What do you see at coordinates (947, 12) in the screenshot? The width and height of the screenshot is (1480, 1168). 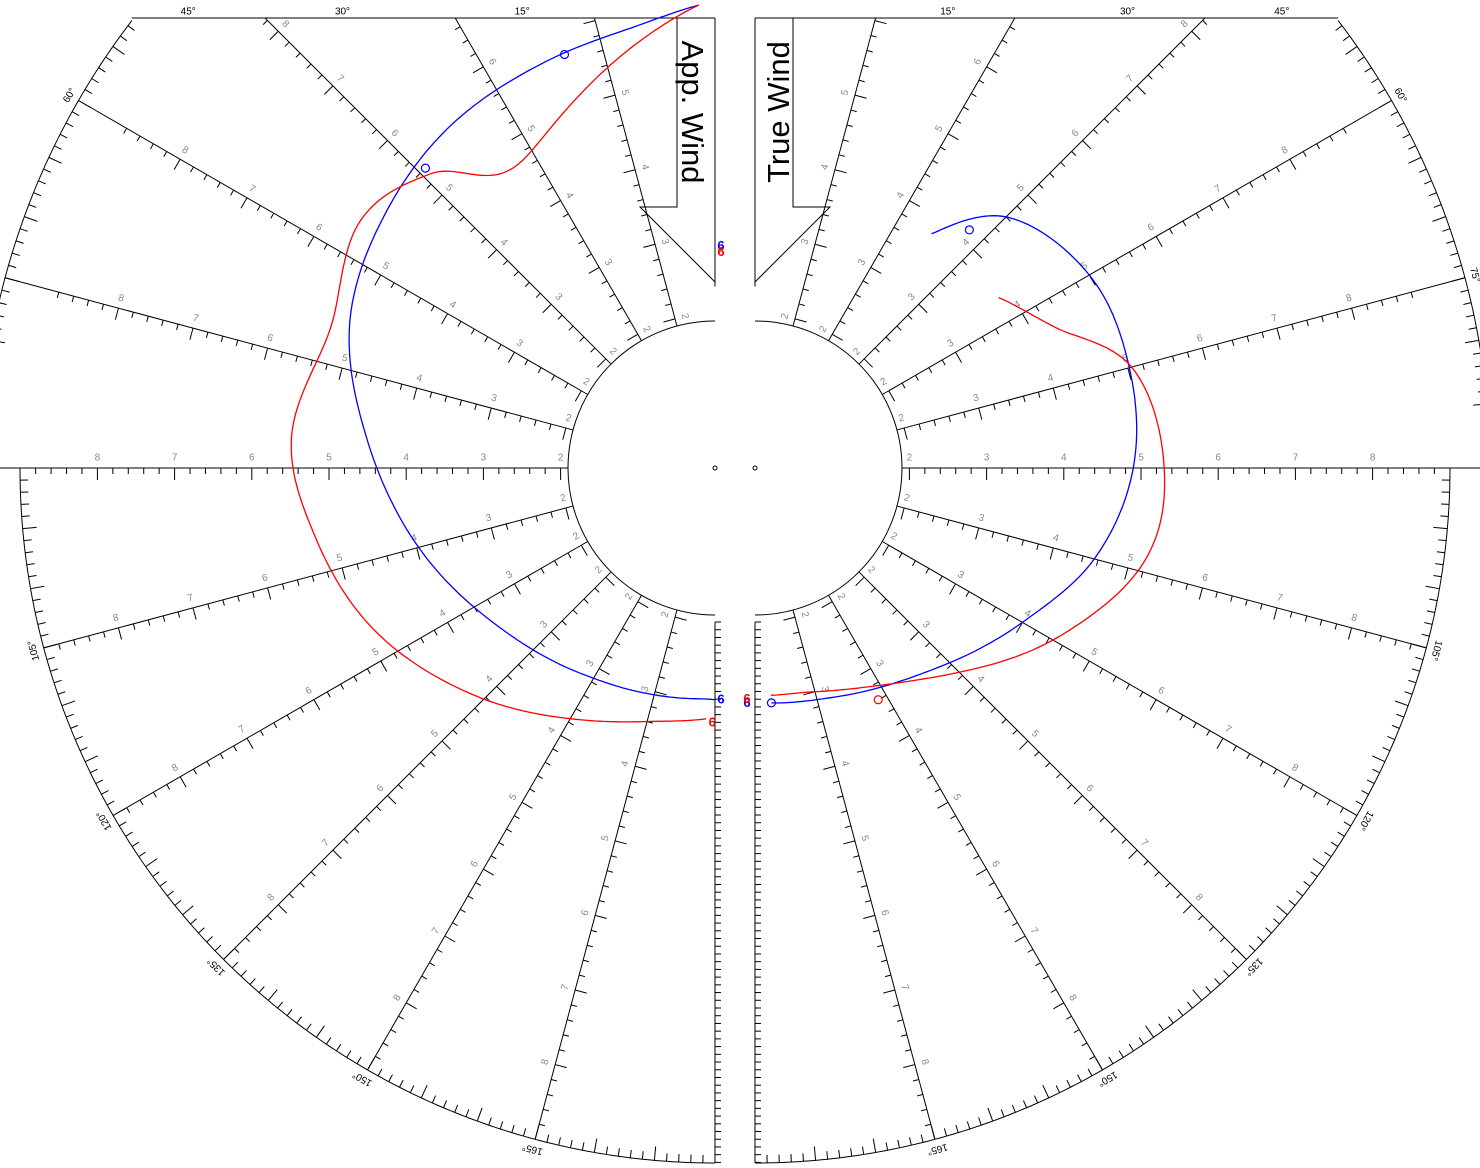 I see `angle-label: 15°` at bounding box center [947, 12].